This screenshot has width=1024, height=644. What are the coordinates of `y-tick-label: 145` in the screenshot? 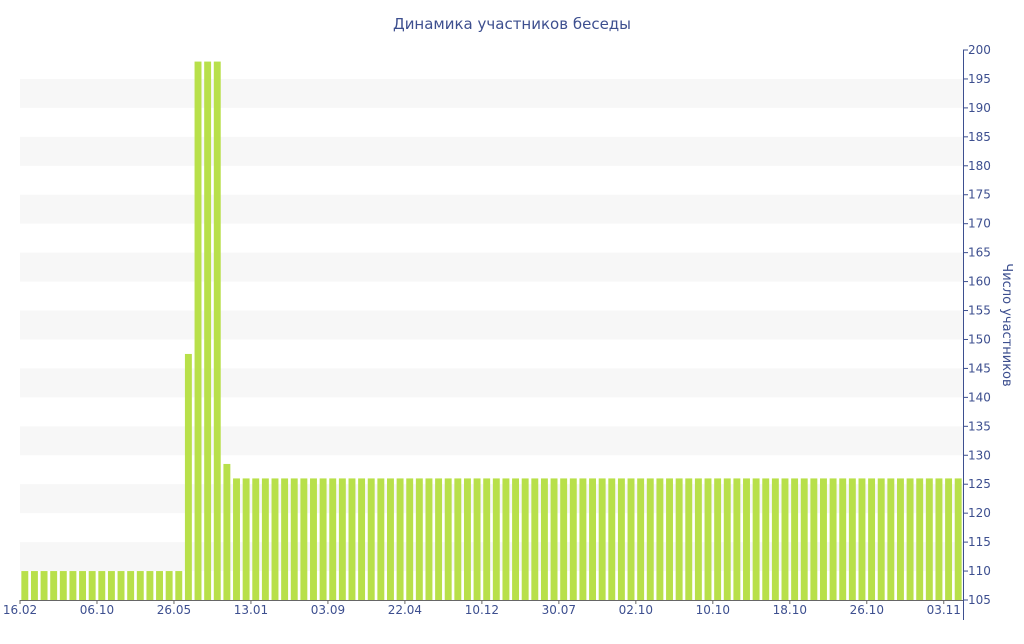 It's located at (979, 368).